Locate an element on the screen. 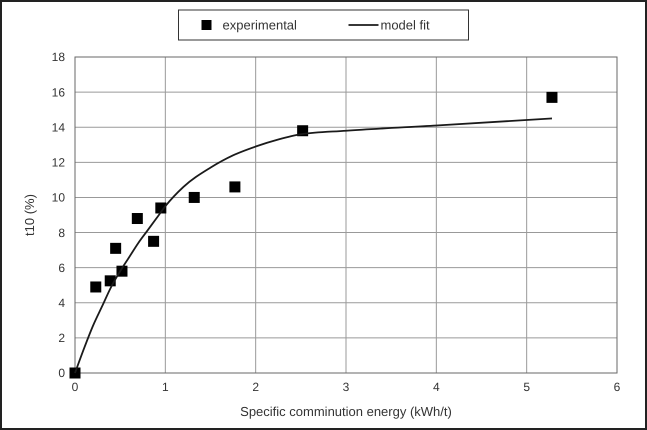 The image size is (647, 430). y-tick-label: 0 is located at coordinates (62, 373).